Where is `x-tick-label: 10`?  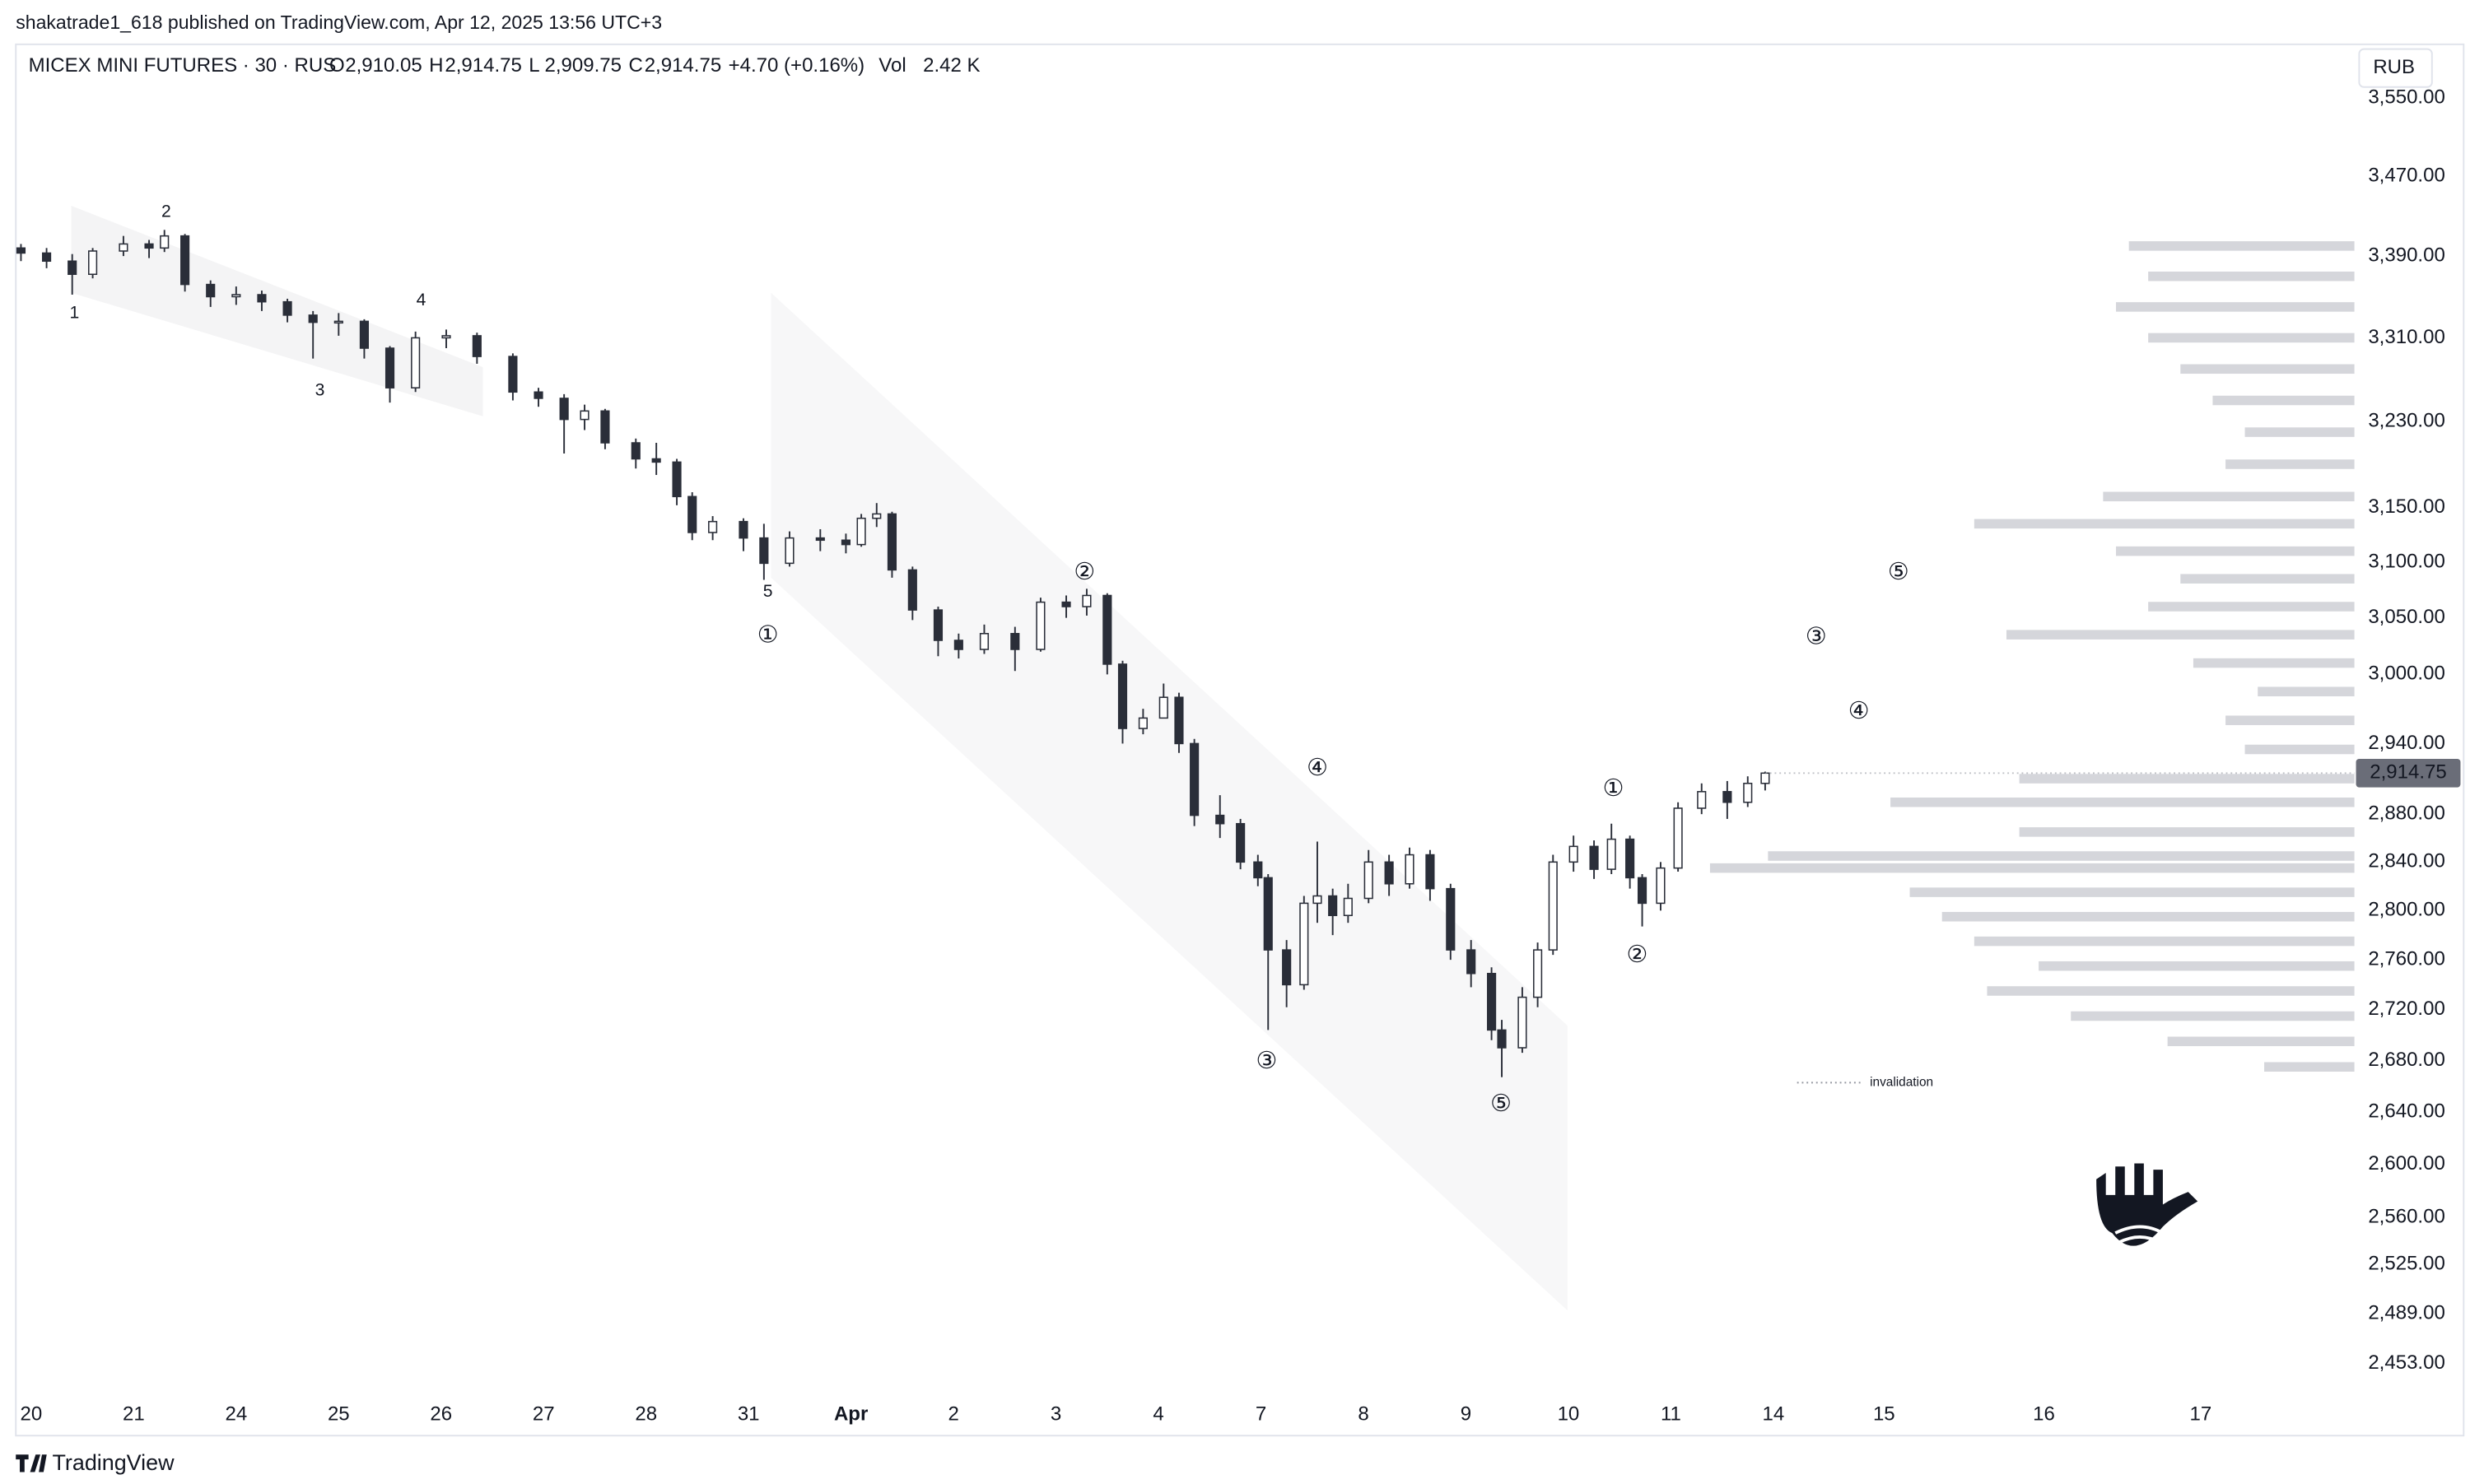 x-tick-label: 10 is located at coordinates (1569, 1414).